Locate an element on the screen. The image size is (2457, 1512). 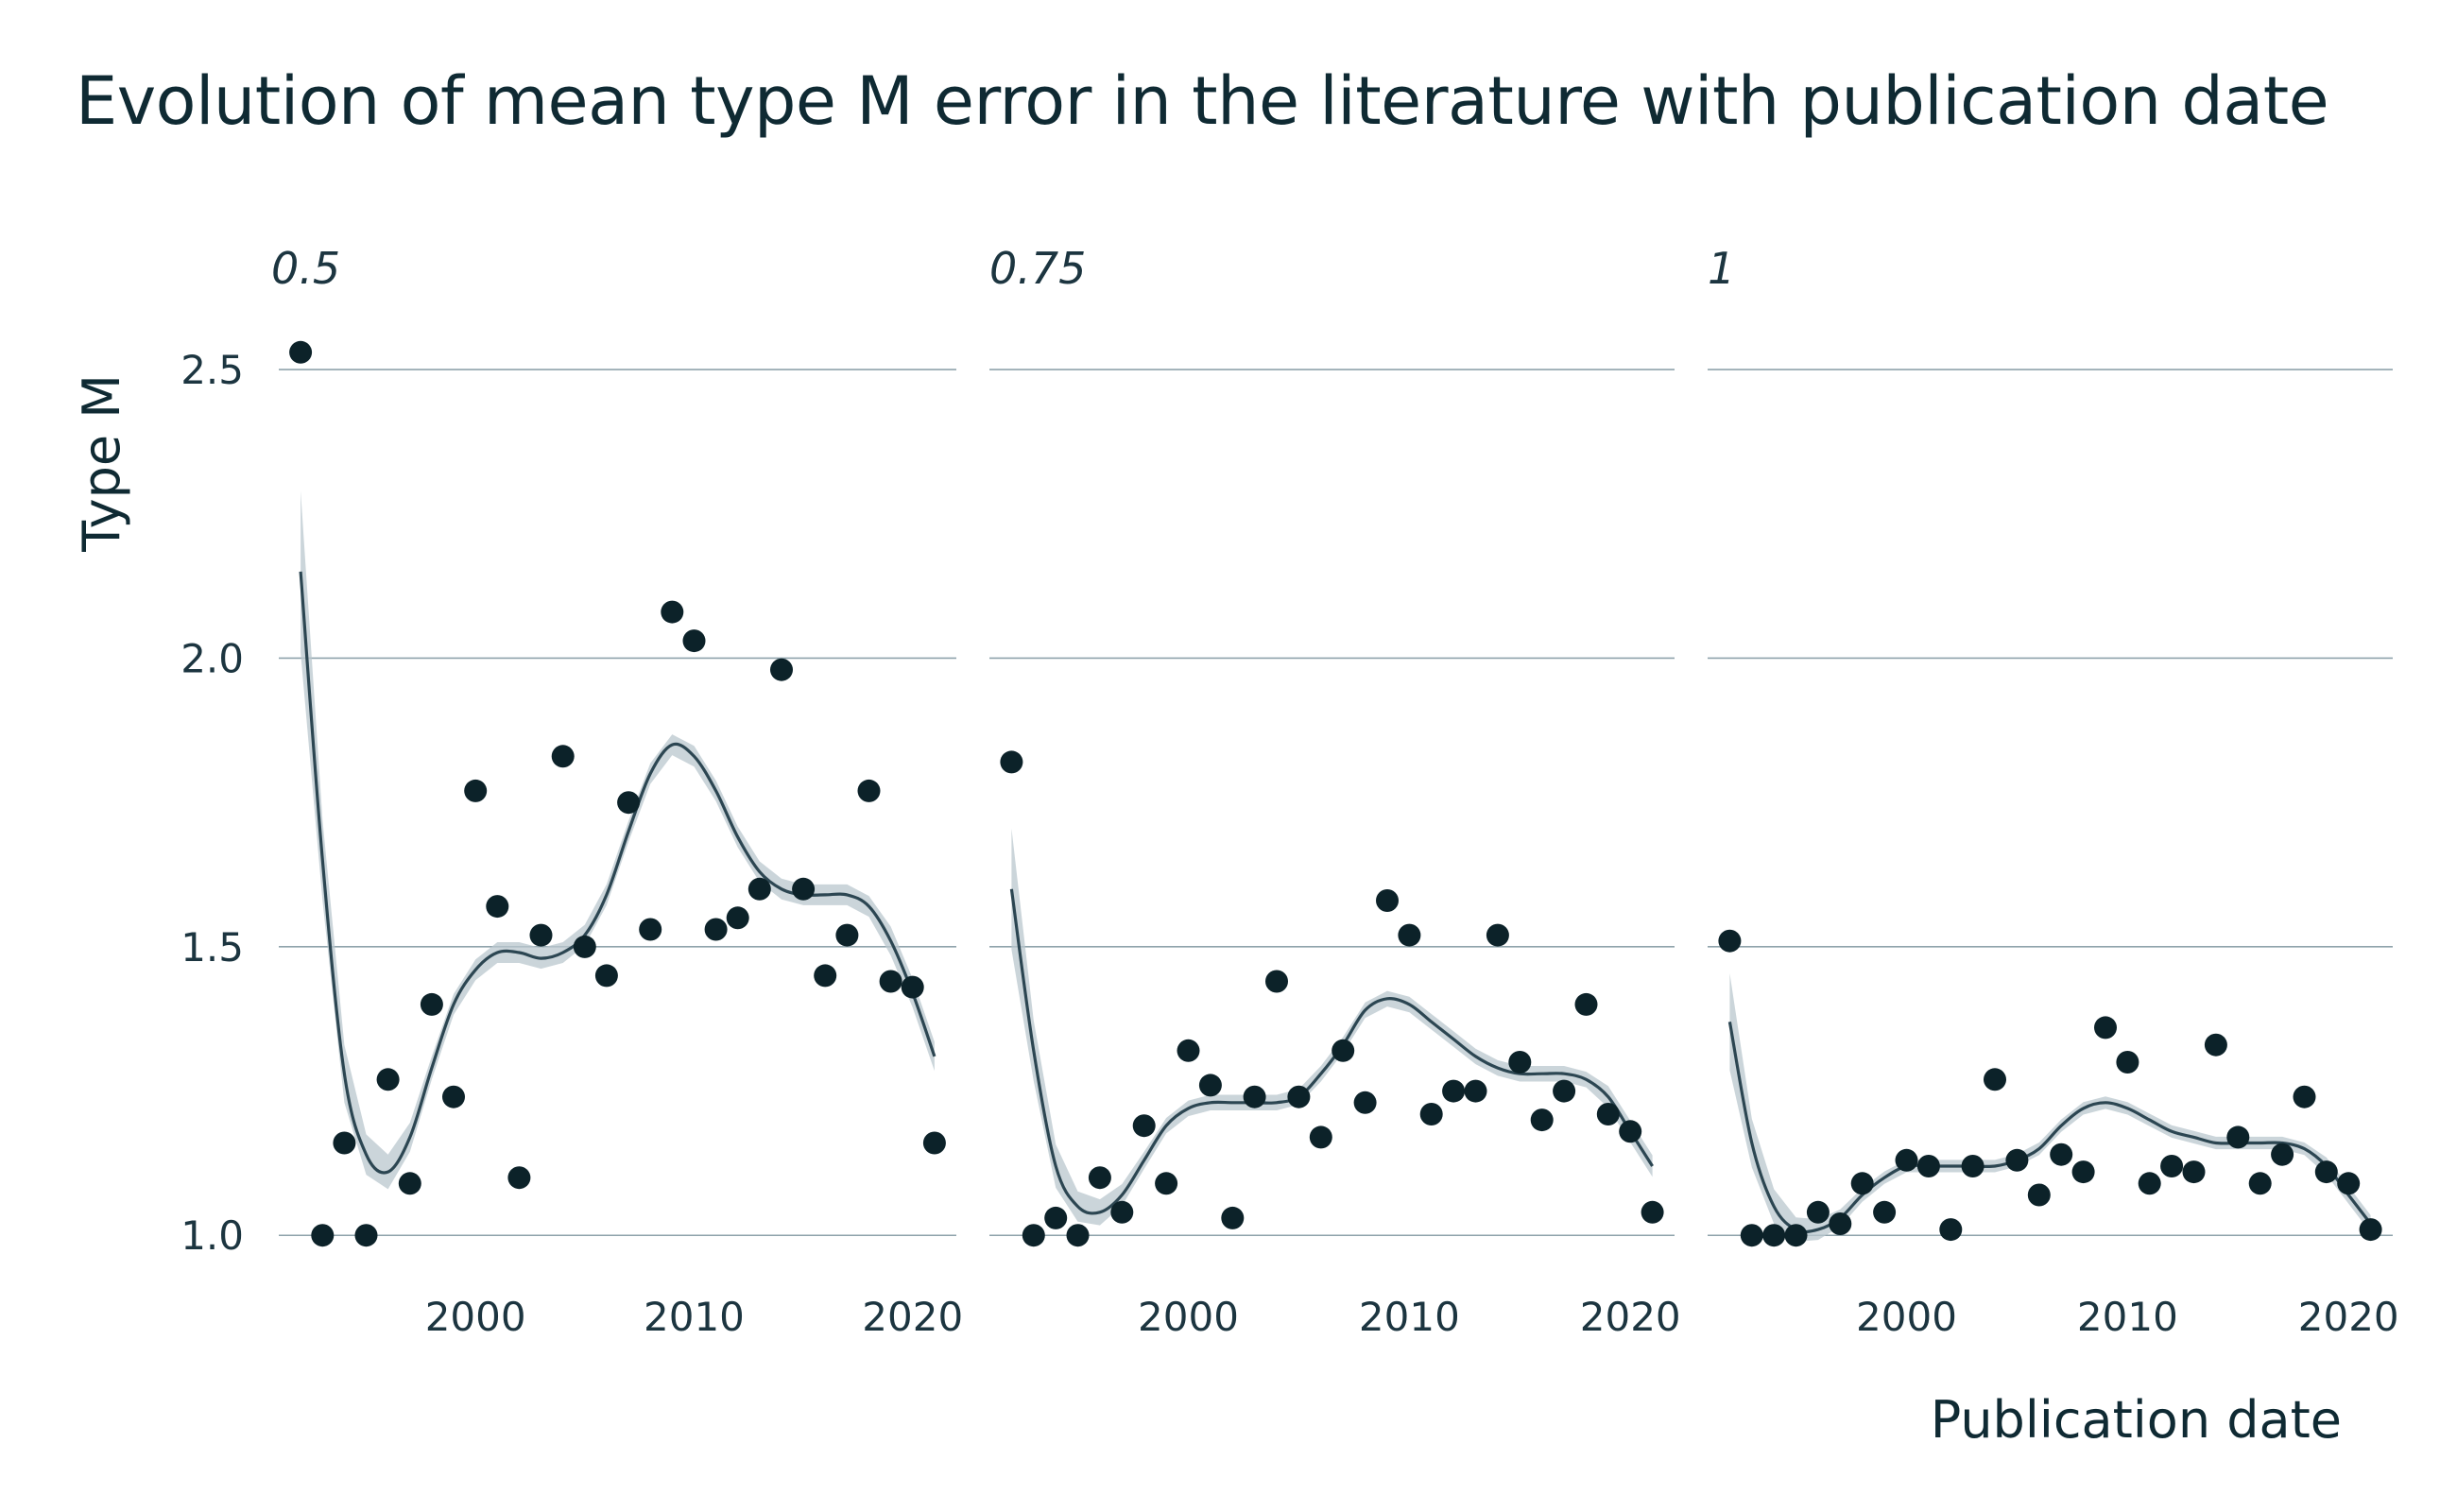
y-tick-label: 1.0 is located at coordinates (212, 1235).